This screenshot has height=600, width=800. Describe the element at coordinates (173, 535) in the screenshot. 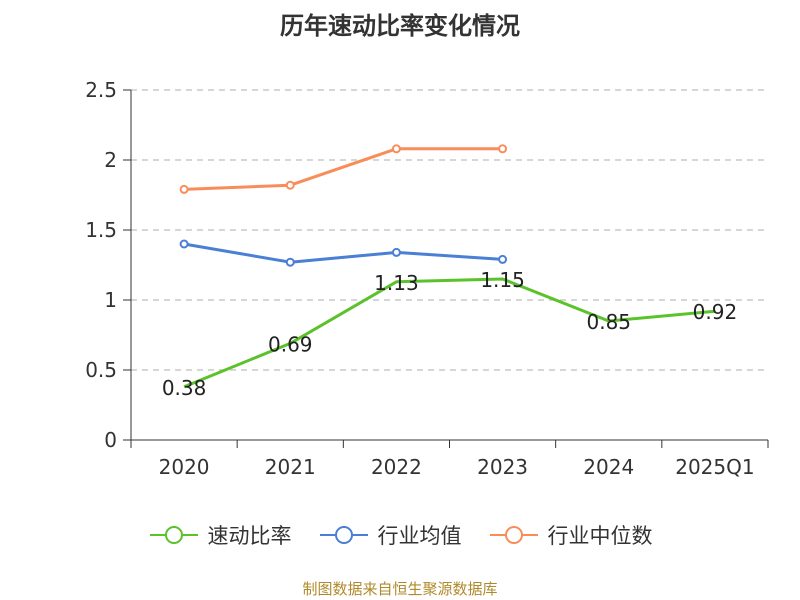

I see `legend-marker-quick-ratio` at that location.